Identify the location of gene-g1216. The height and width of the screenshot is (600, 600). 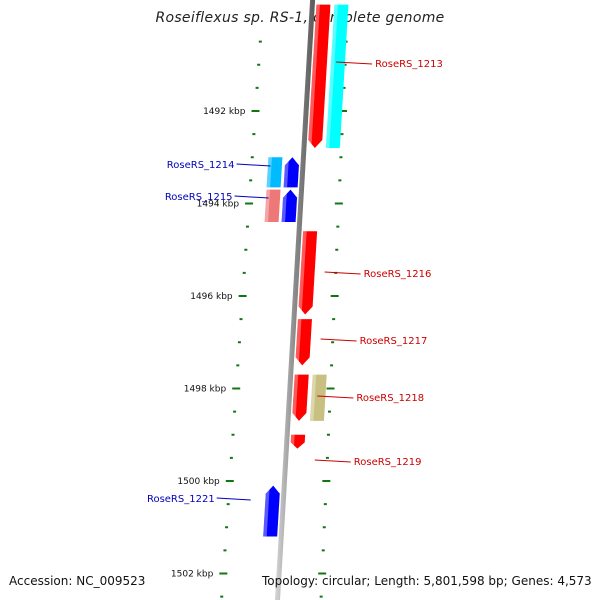
(308, 273).